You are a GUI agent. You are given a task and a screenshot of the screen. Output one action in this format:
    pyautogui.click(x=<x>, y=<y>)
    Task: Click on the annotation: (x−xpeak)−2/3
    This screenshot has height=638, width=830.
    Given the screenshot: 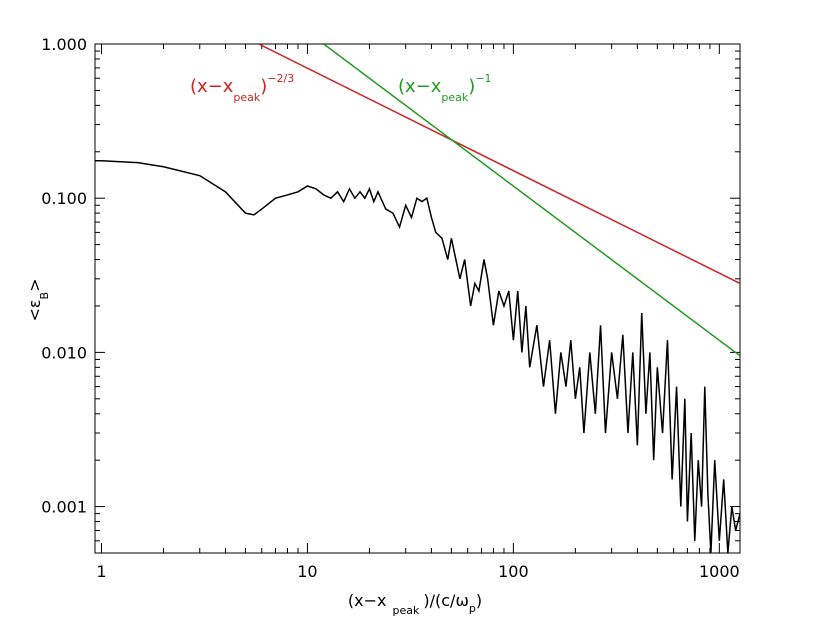 What is the action you would take?
    pyautogui.click(x=242, y=88)
    